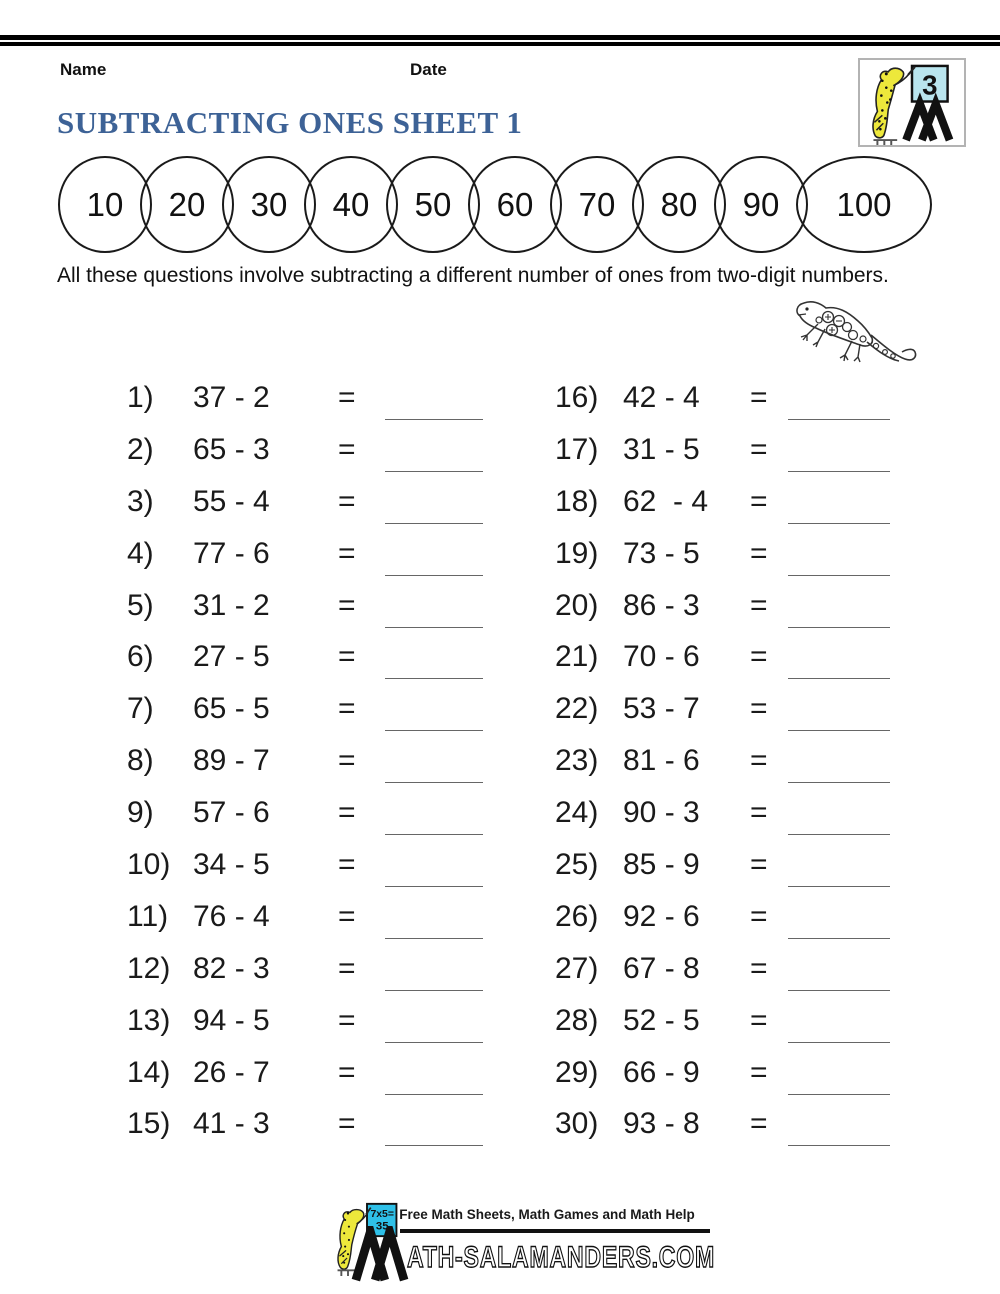 This screenshot has height=1294, width=1000. I want to click on problem-number: 4), so click(140, 553).